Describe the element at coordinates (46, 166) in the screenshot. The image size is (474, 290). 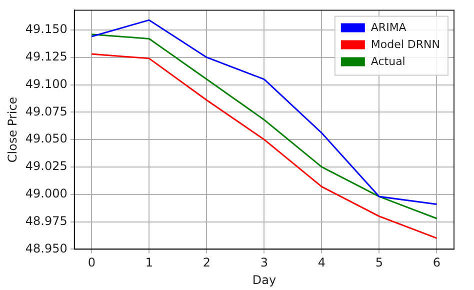
I see `y-tick-label: 49.025` at that location.